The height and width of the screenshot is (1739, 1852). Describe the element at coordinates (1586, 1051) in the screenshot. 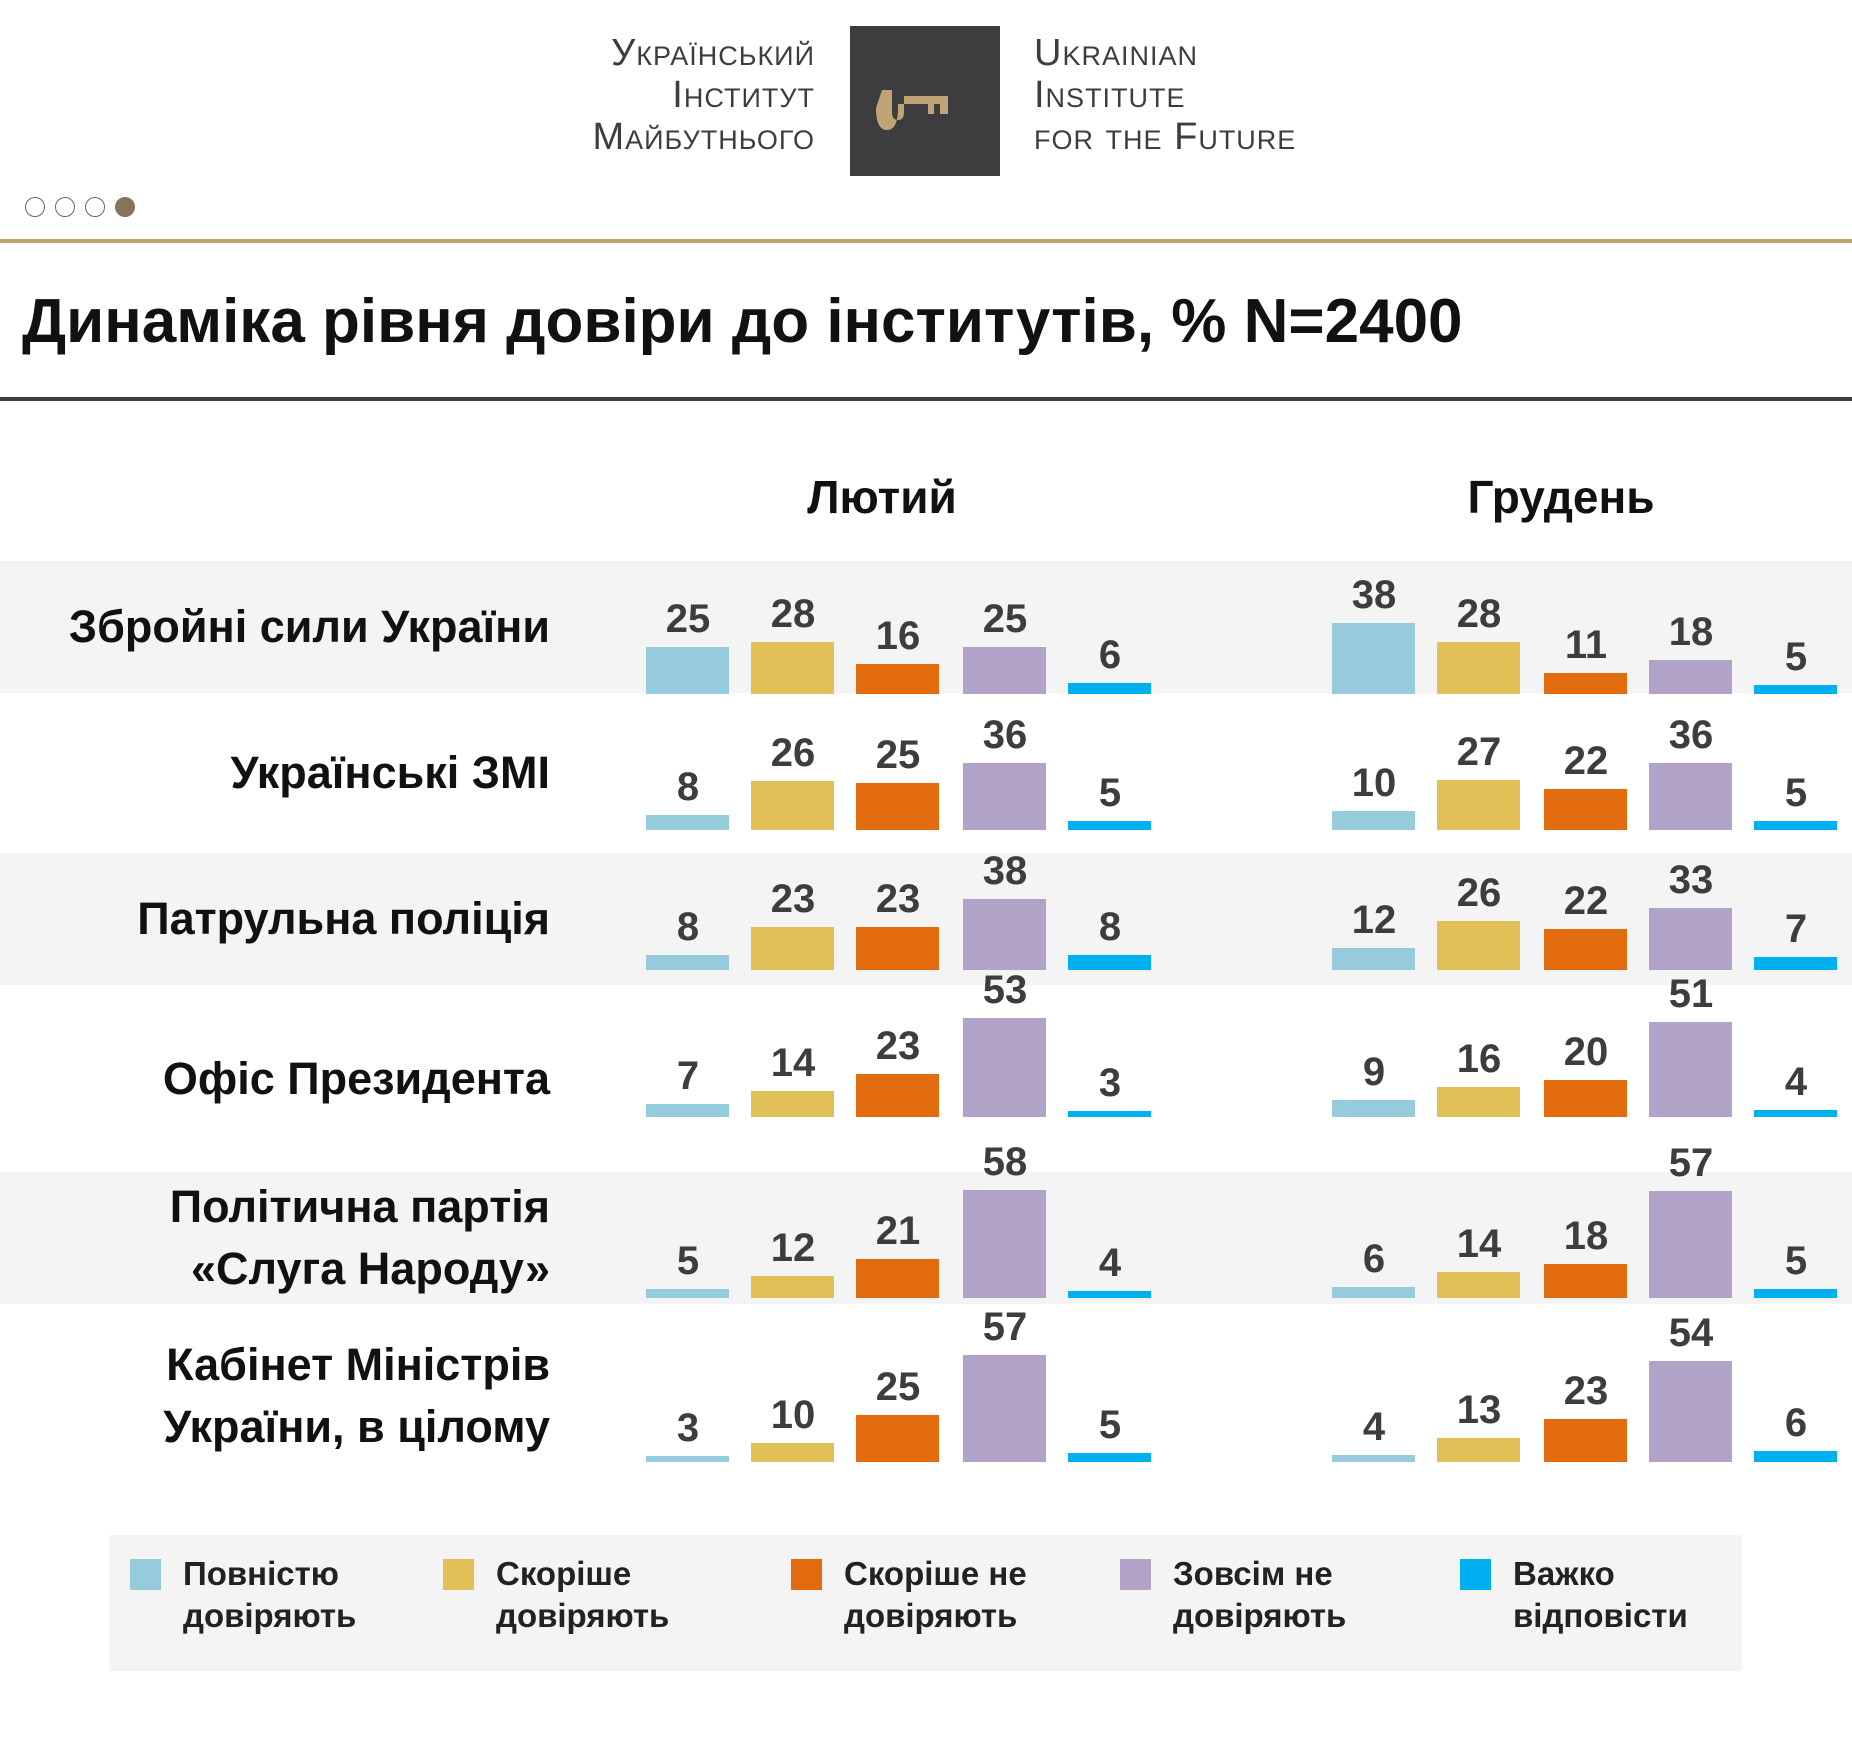

I see `data-label: 20` at that location.